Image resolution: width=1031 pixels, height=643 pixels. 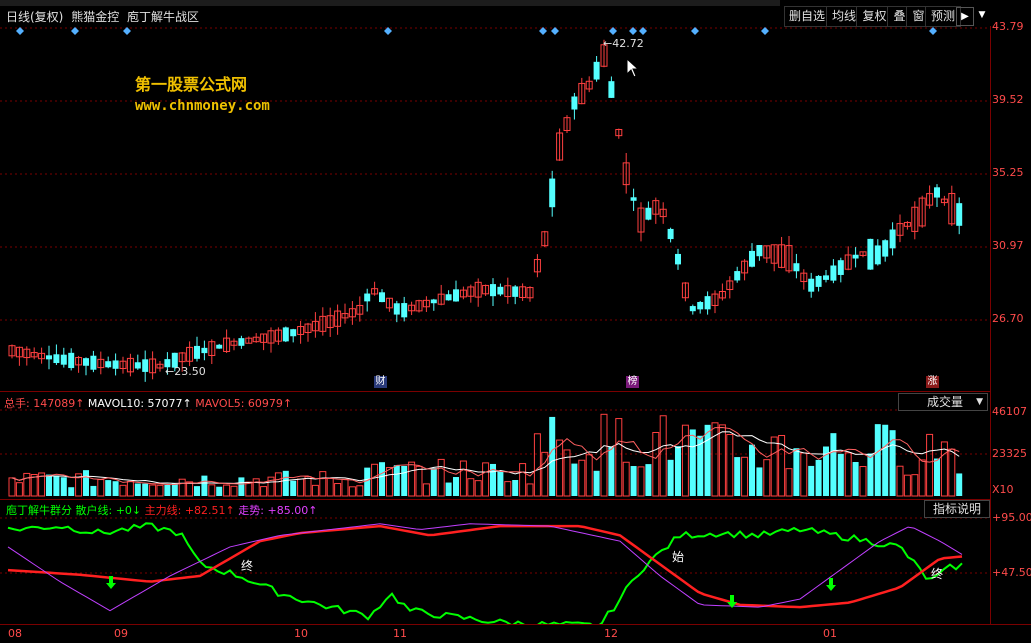 I want to click on window-control-icon: ▶, so click(x=965, y=16).